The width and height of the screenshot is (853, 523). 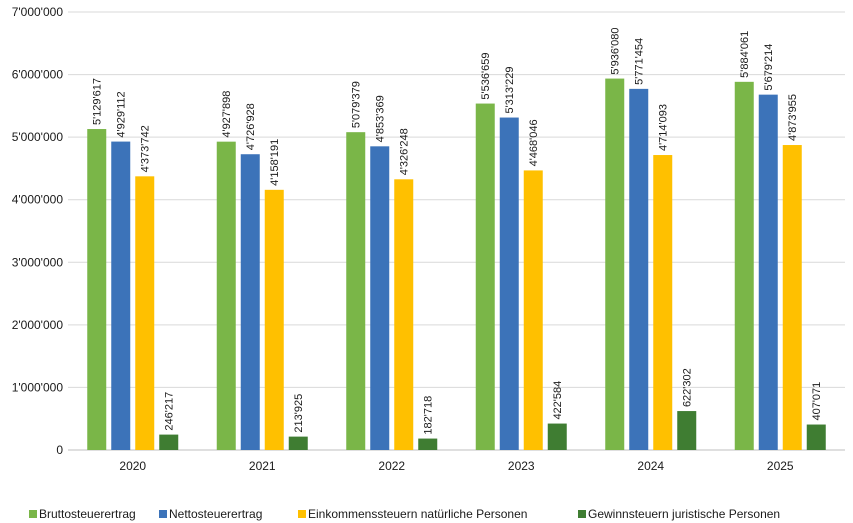 I want to click on data-label: 4'929'112, so click(x=122, y=114).